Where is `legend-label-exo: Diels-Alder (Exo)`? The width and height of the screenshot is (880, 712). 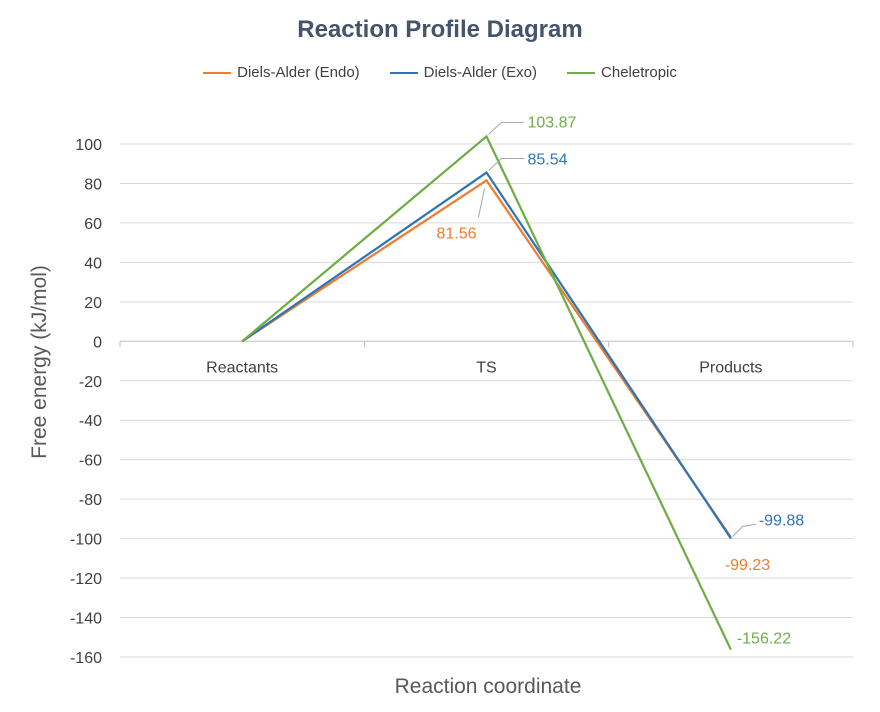
legend-label-exo: Diels-Alder (Exo) is located at coordinates (480, 72).